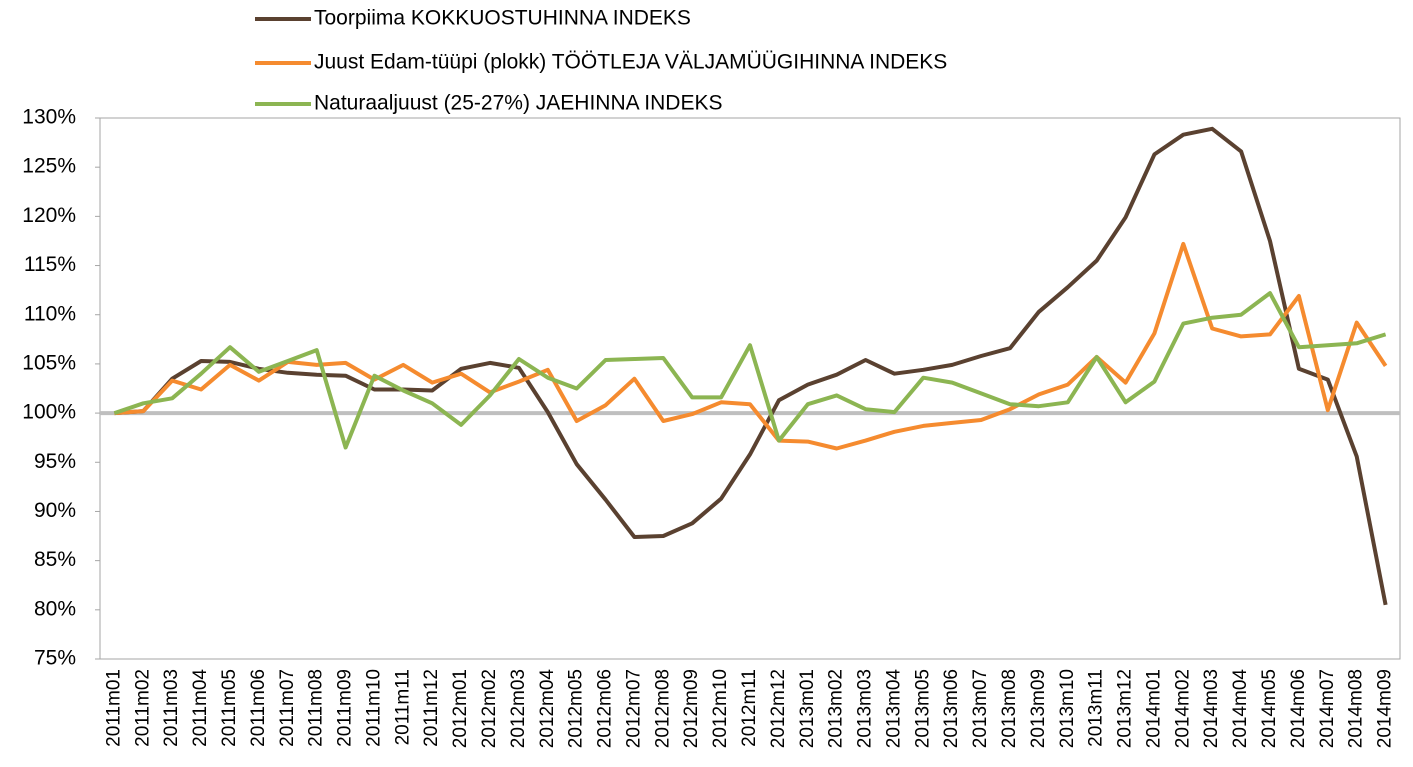  I want to click on y-tick-label: 75%, so click(55, 658).